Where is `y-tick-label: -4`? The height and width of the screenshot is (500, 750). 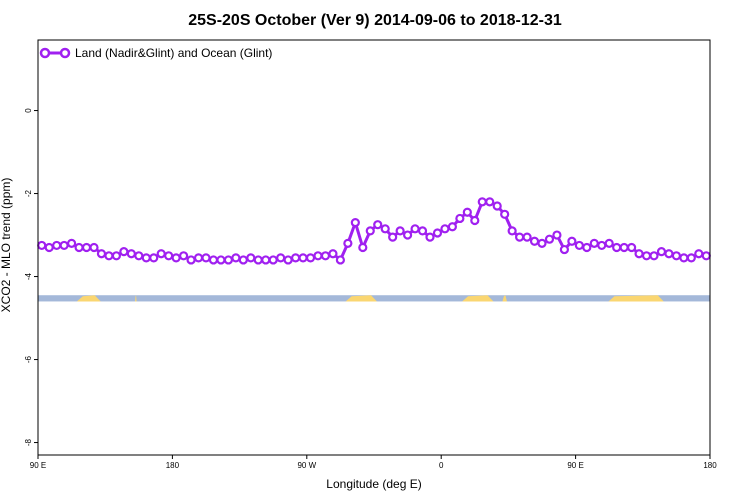
y-tick-label: -4 is located at coordinates (28, 276).